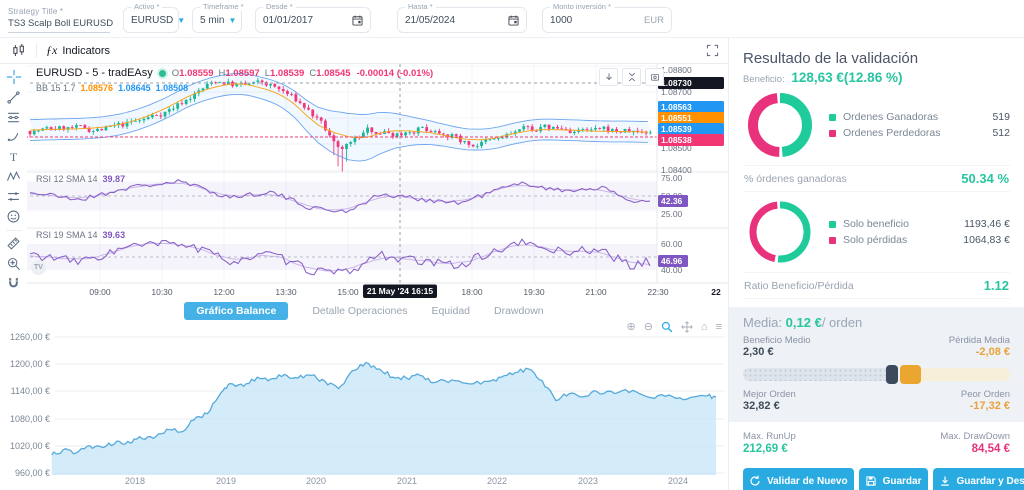  I want to click on svg-text: 2020, so click(316, 481).